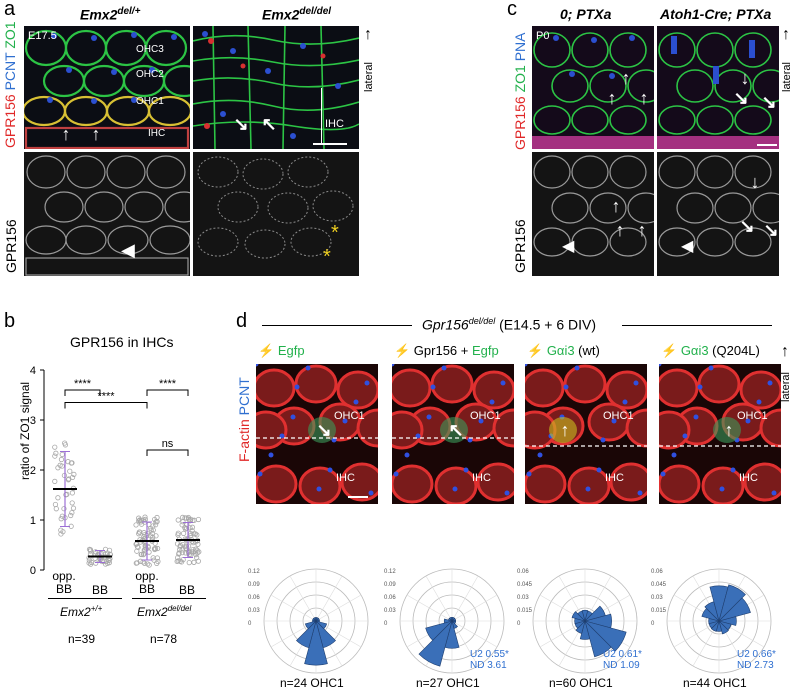 This screenshot has height=693, width=798. What do you see at coordinates (164, 639) in the screenshot?
I see `n-label-2: n=78` at bounding box center [164, 639].